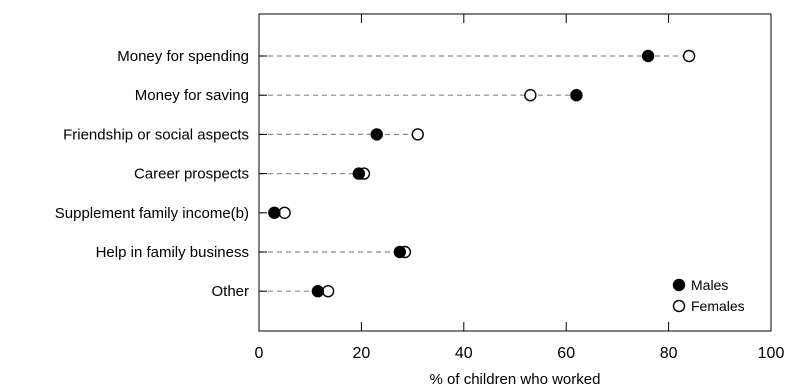 This screenshot has height=389, width=794. Describe the element at coordinates (679, 306) in the screenshot. I see `legend-female-marker` at that location.